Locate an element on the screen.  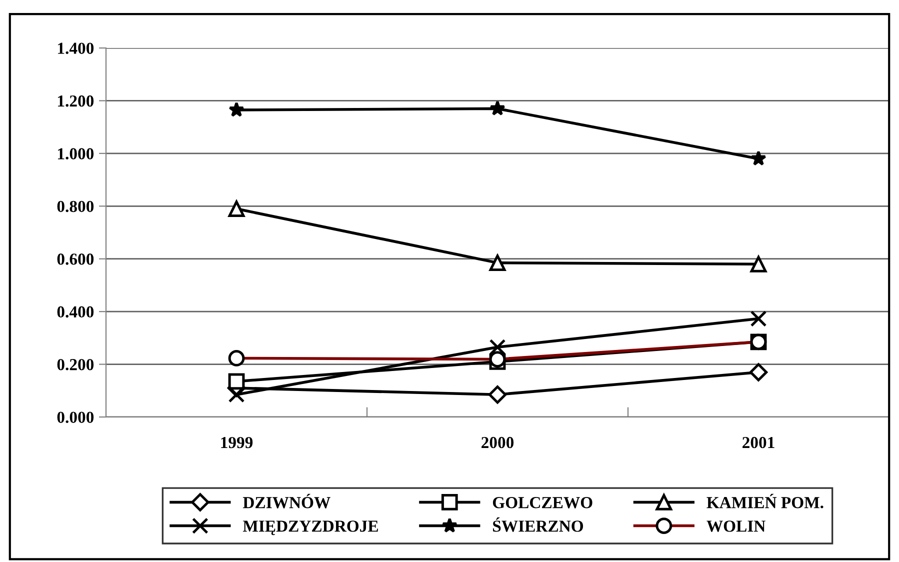
legend-label: WOLIN is located at coordinates (736, 526).